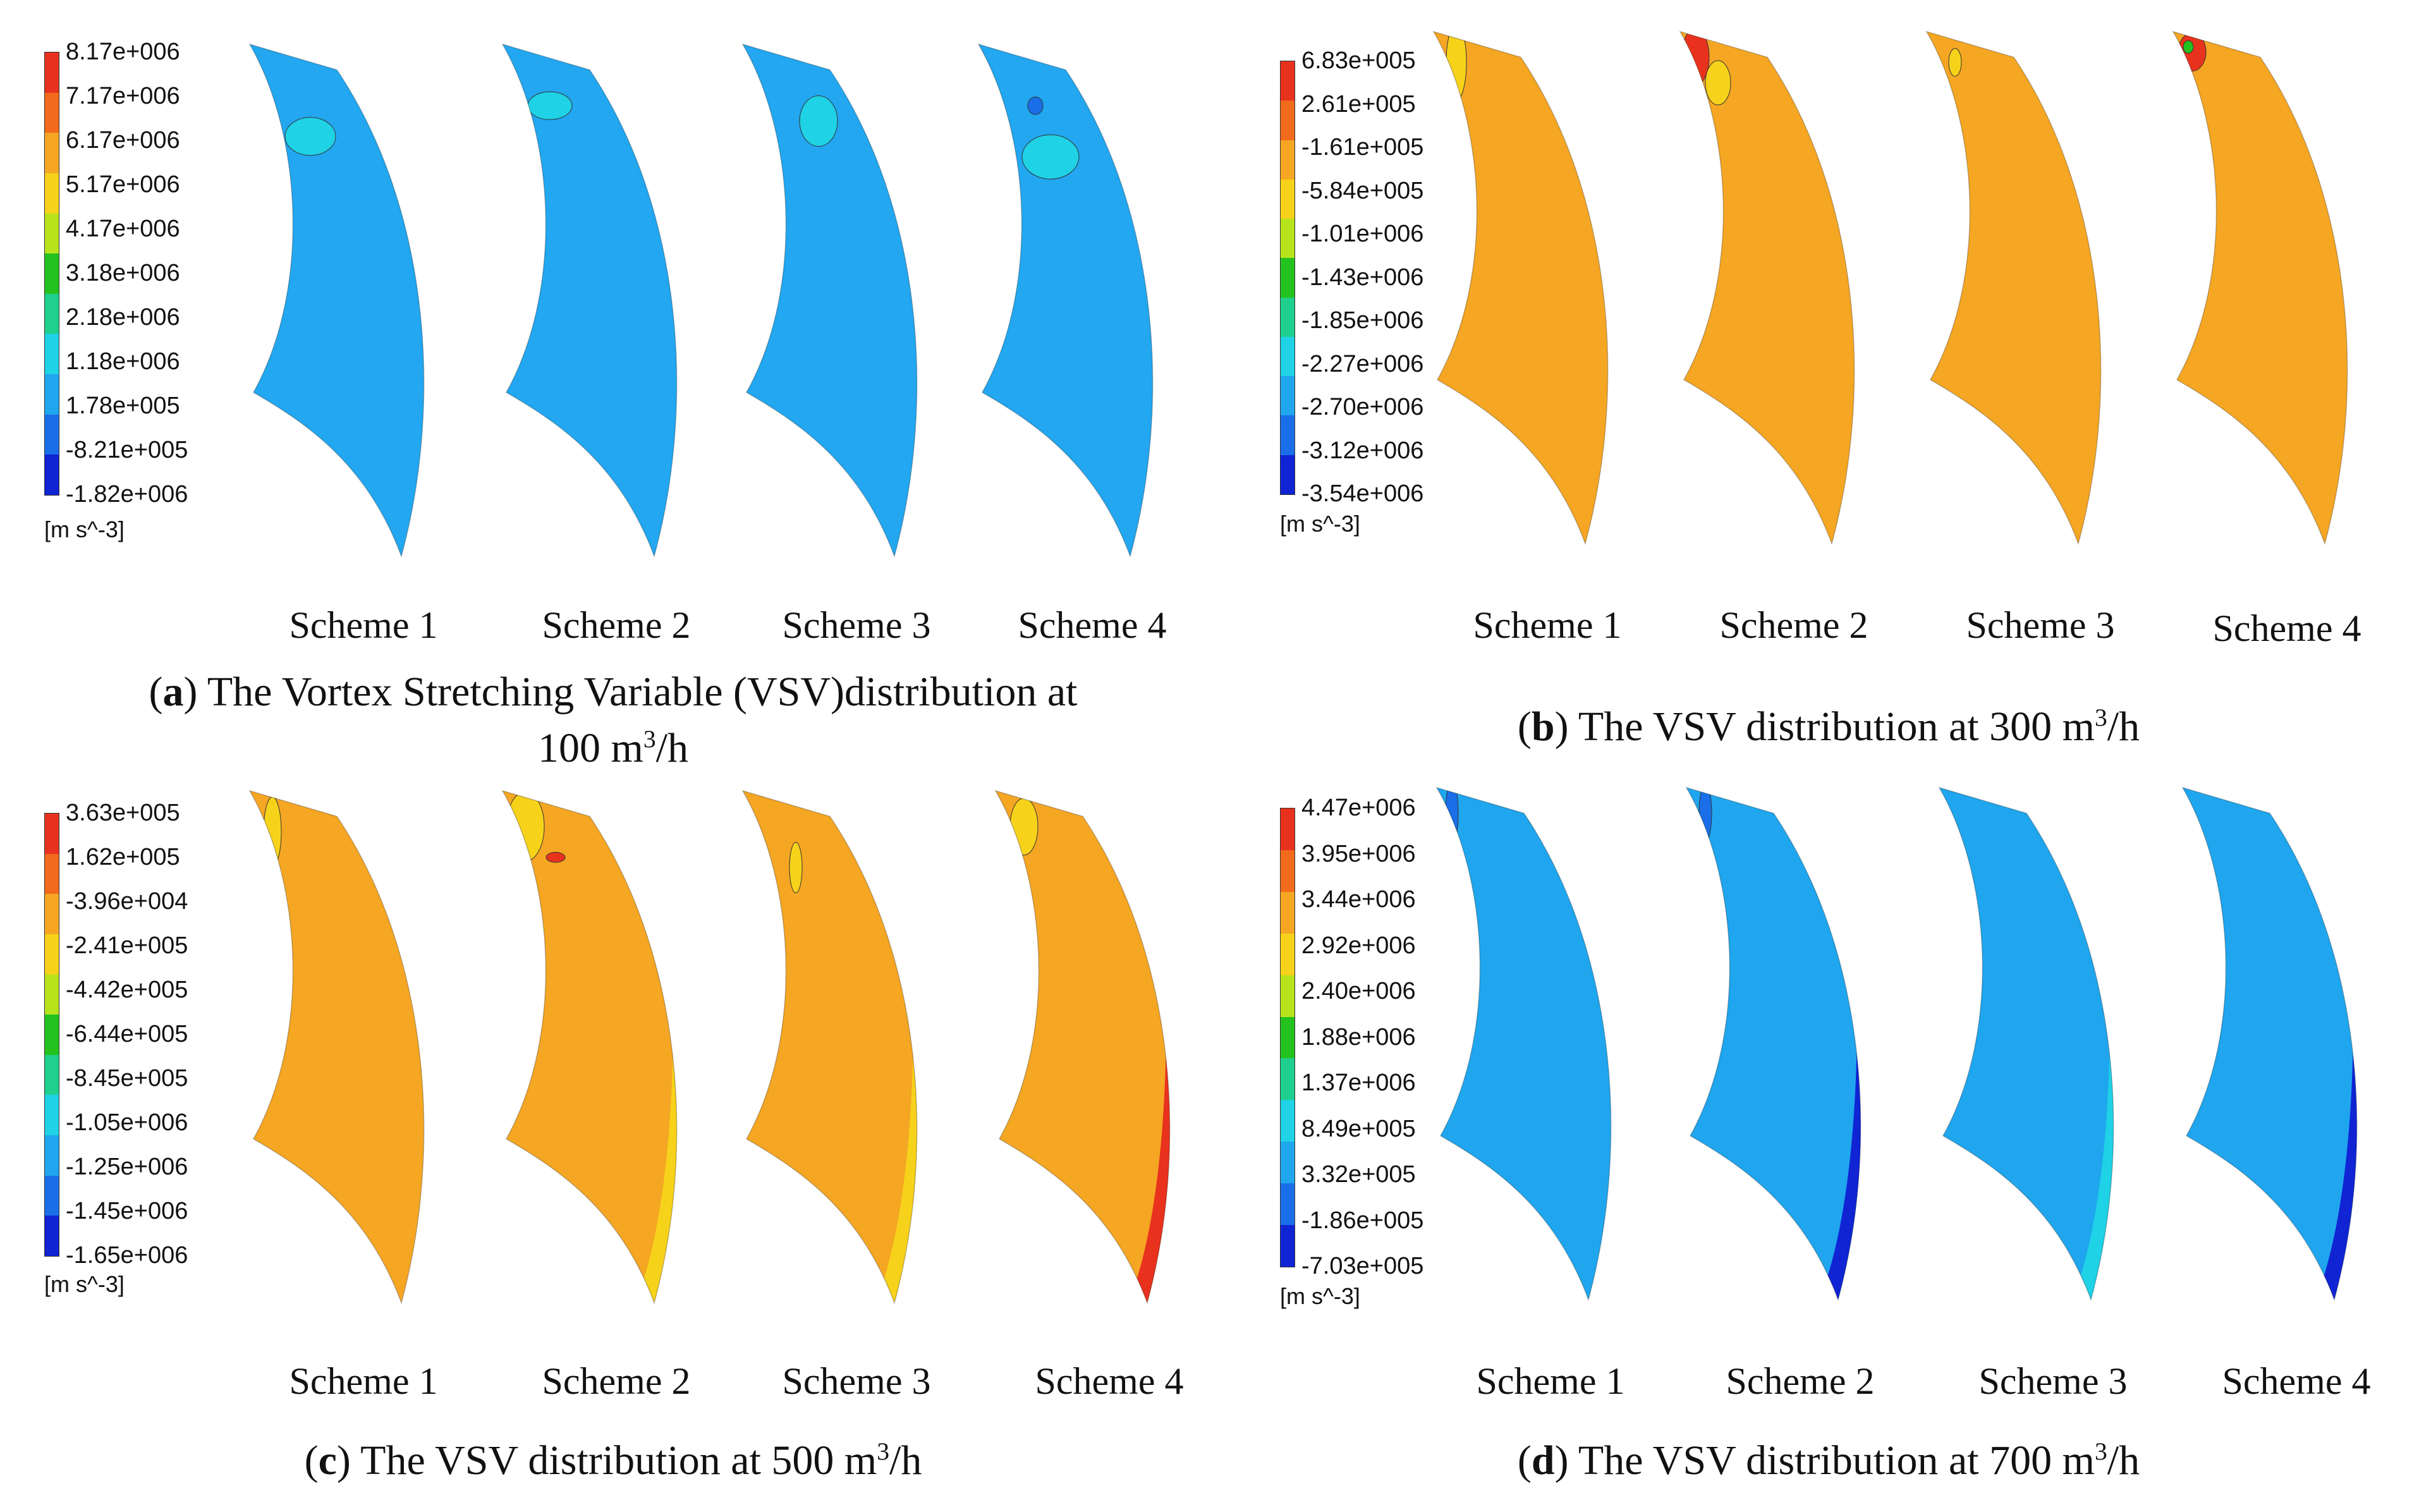 The height and width of the screenshot is (1512, 2431). What do you see at coordinates (123, 52) in the screenshot?
I see `colorbar-tick-label: 8.17e+006` at bounding box center [123, 52].